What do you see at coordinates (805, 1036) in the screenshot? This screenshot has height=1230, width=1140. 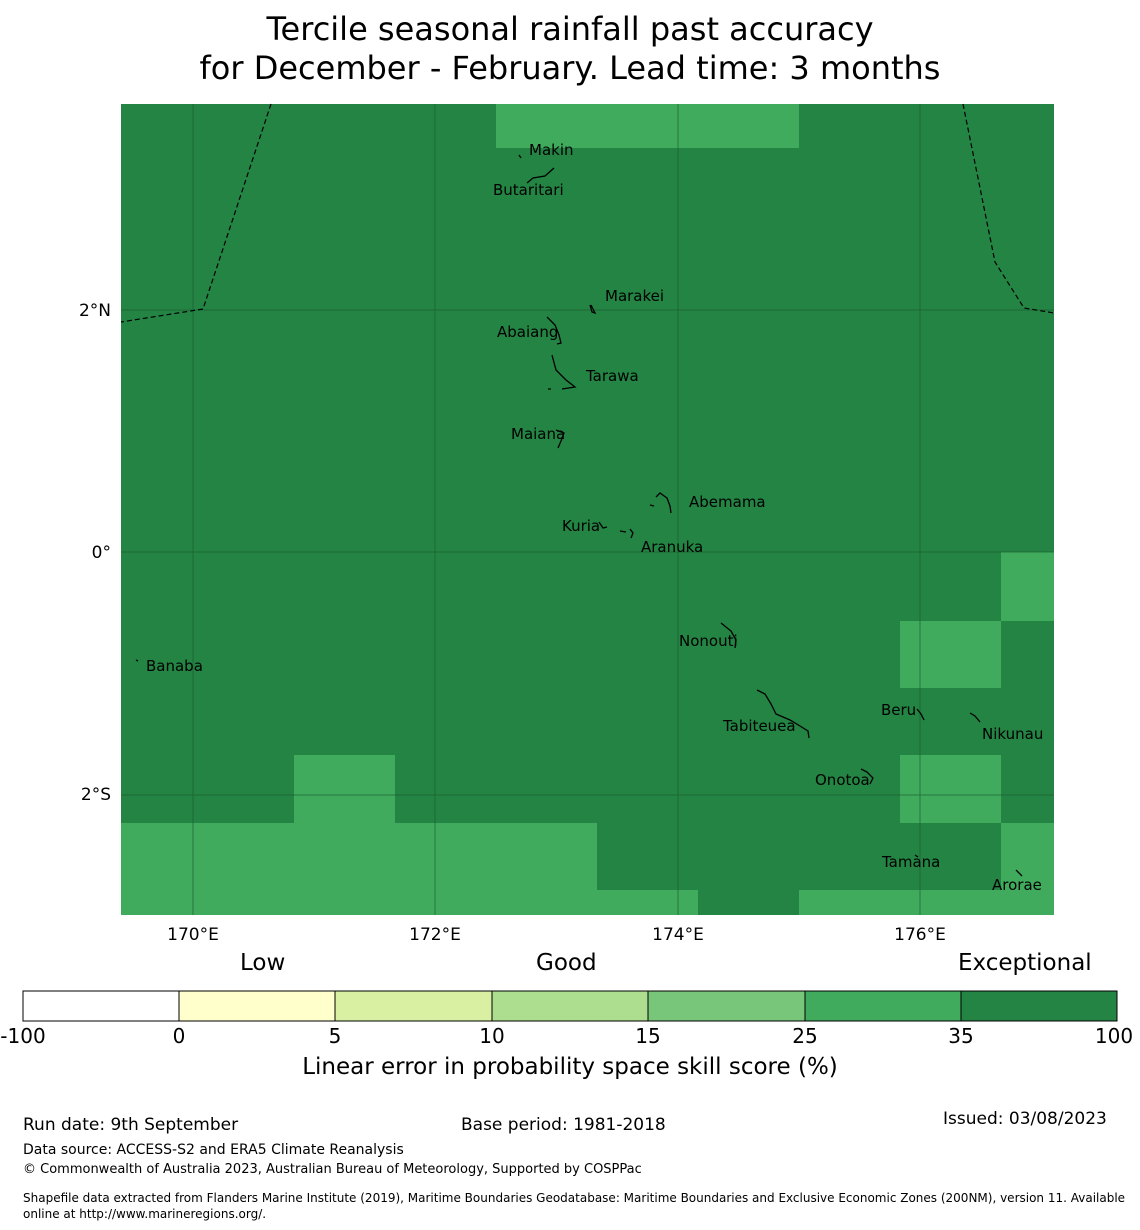 I see `colorbar-tick: 25` at bounding box center [805, 1036].